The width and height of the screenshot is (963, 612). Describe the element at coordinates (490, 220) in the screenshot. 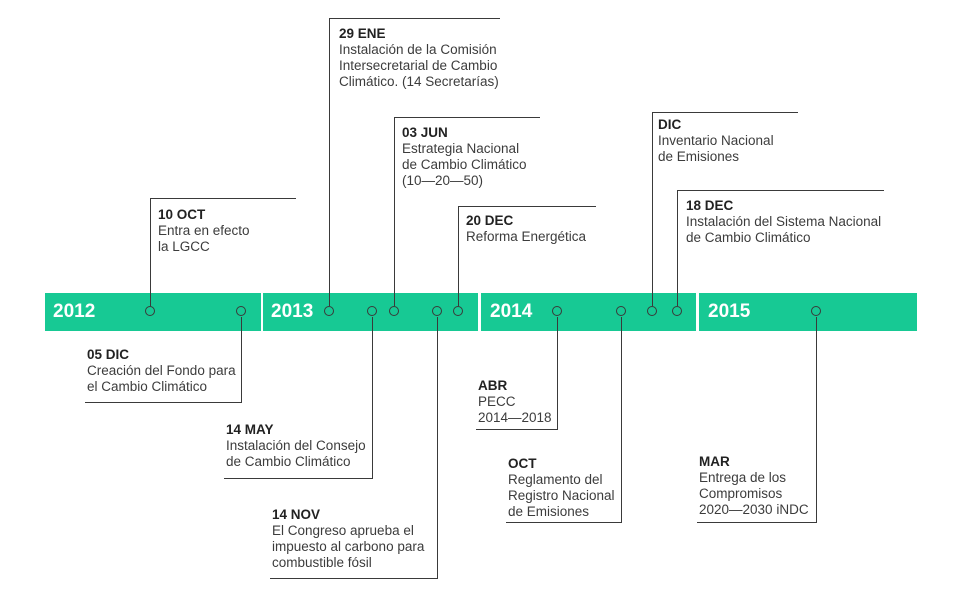

I see `event-date: 20 DEC` at that location.